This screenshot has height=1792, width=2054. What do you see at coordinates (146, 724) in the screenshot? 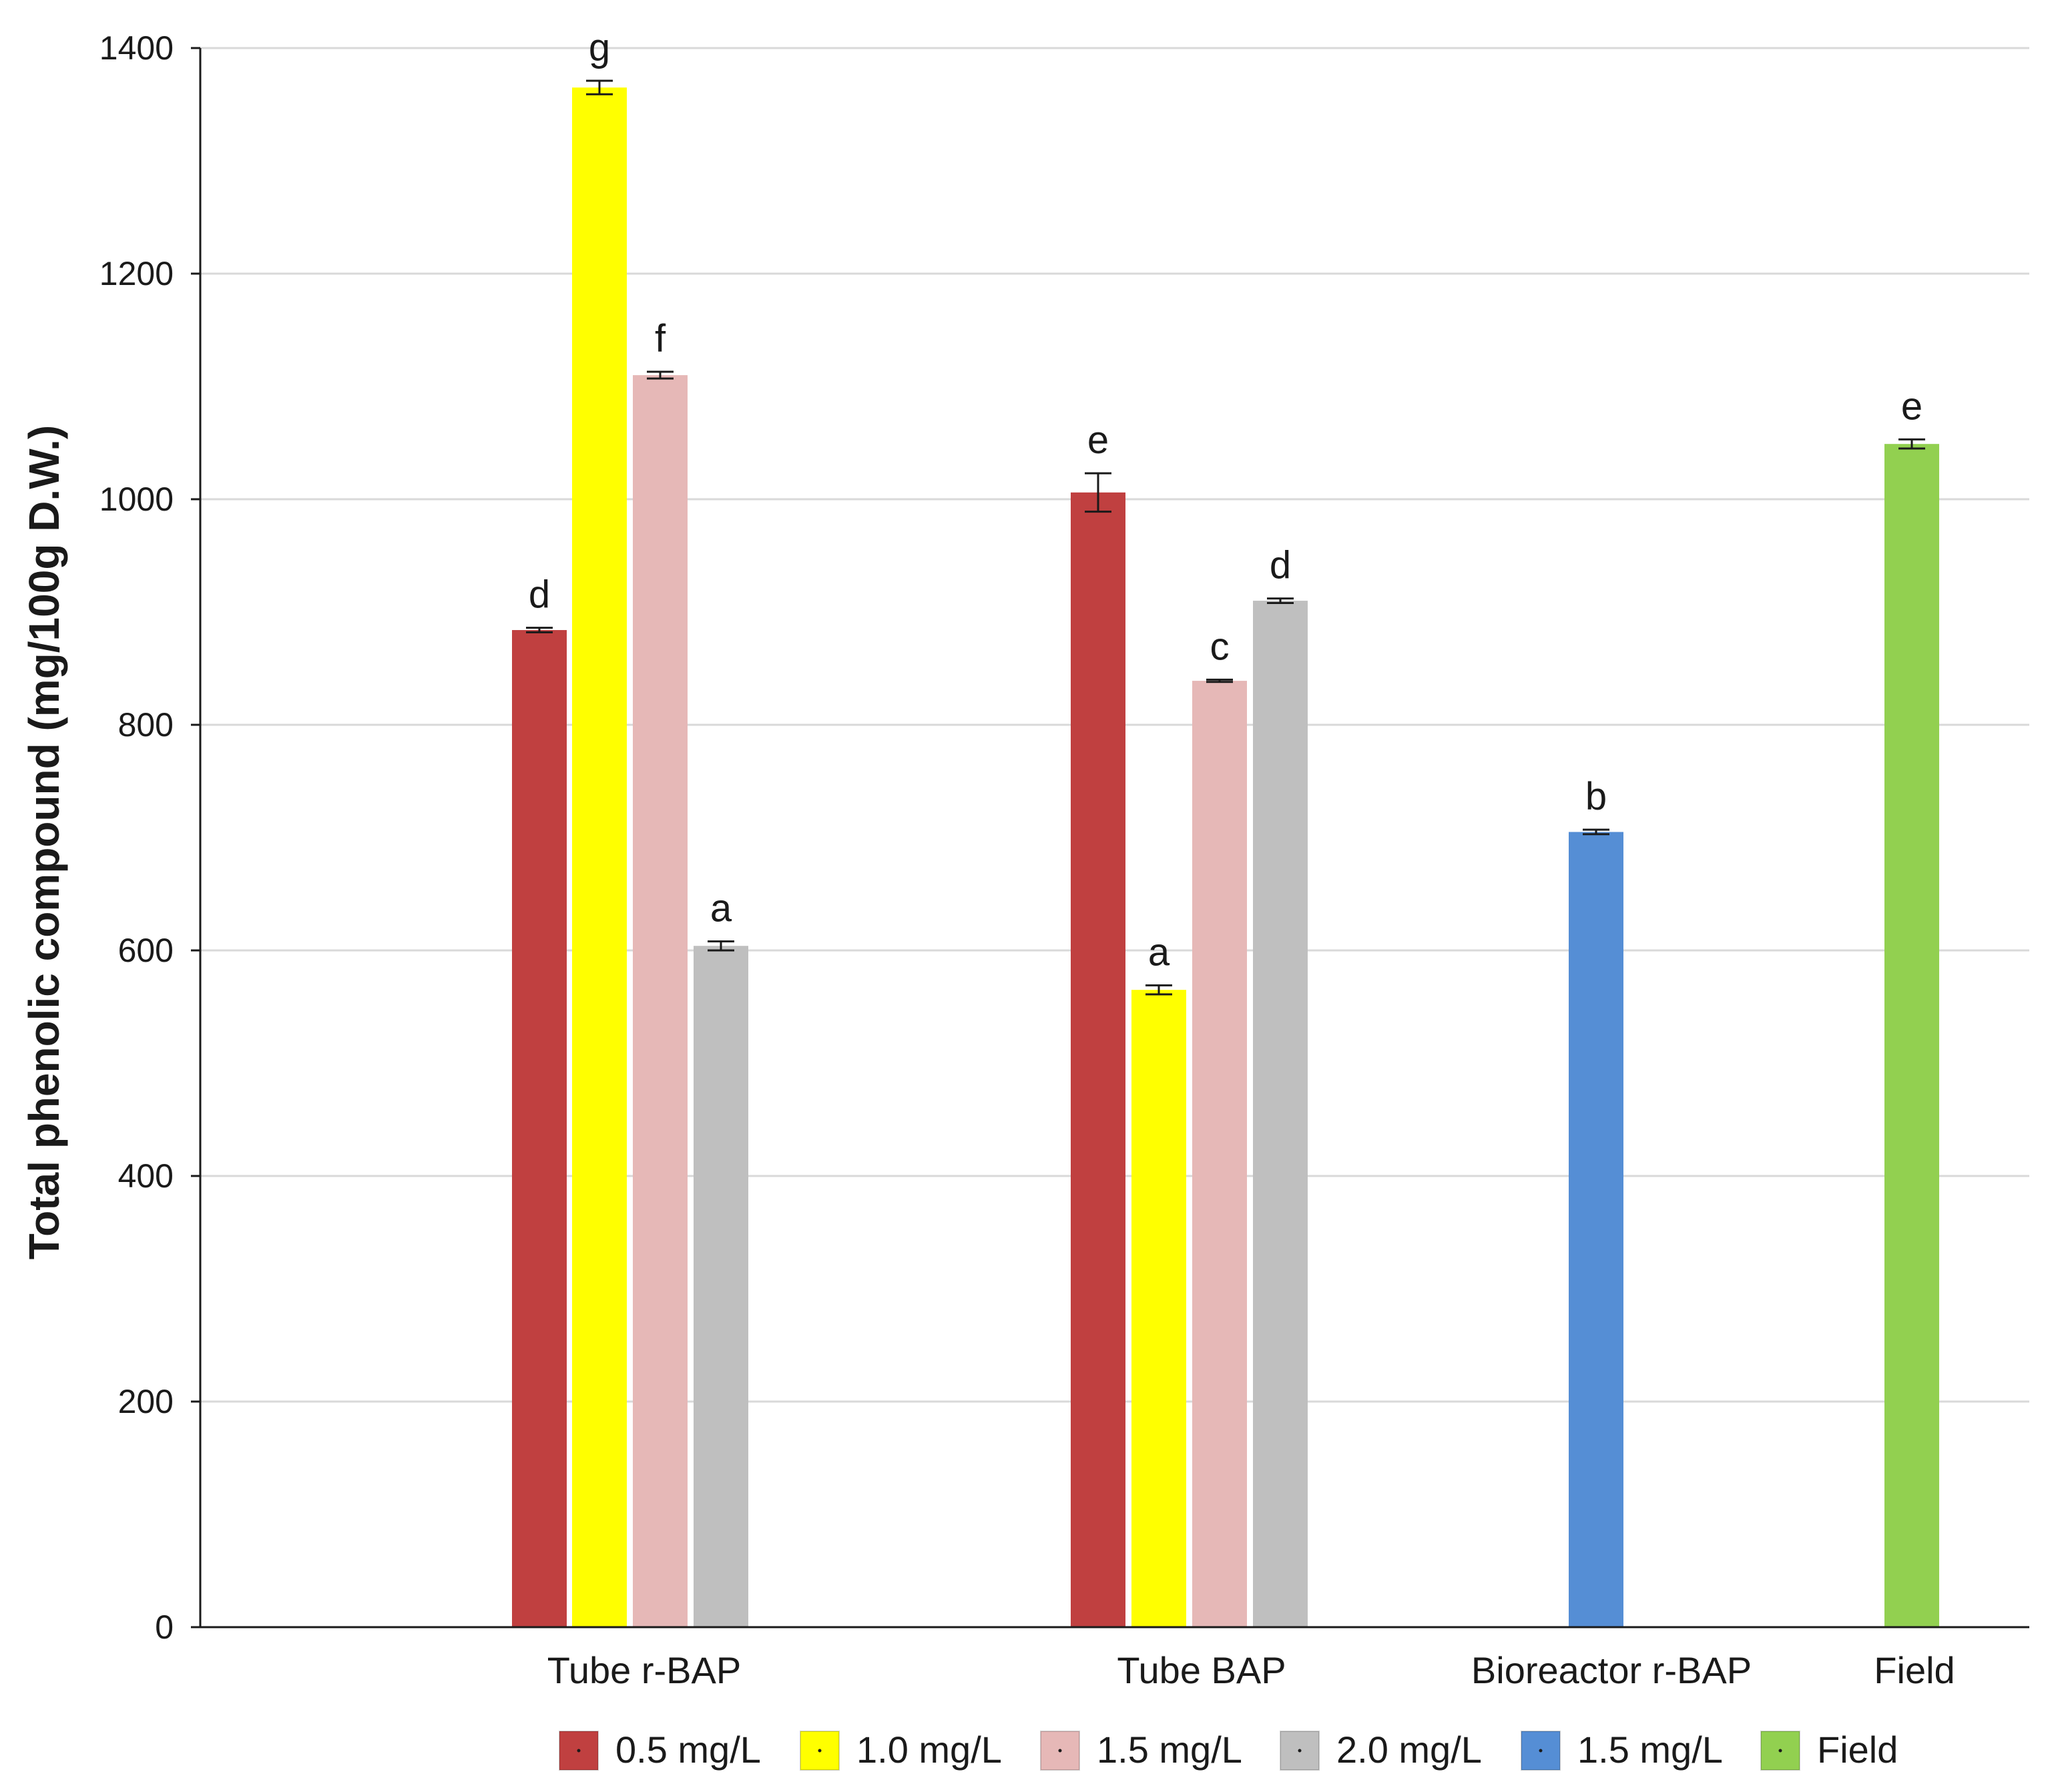
I see `y-tick-label: 800` at bounding box center [146, 724].